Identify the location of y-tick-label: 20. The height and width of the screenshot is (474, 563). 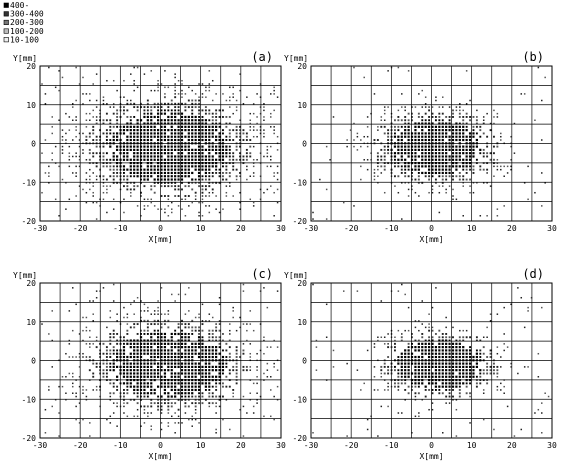
(302, 283).